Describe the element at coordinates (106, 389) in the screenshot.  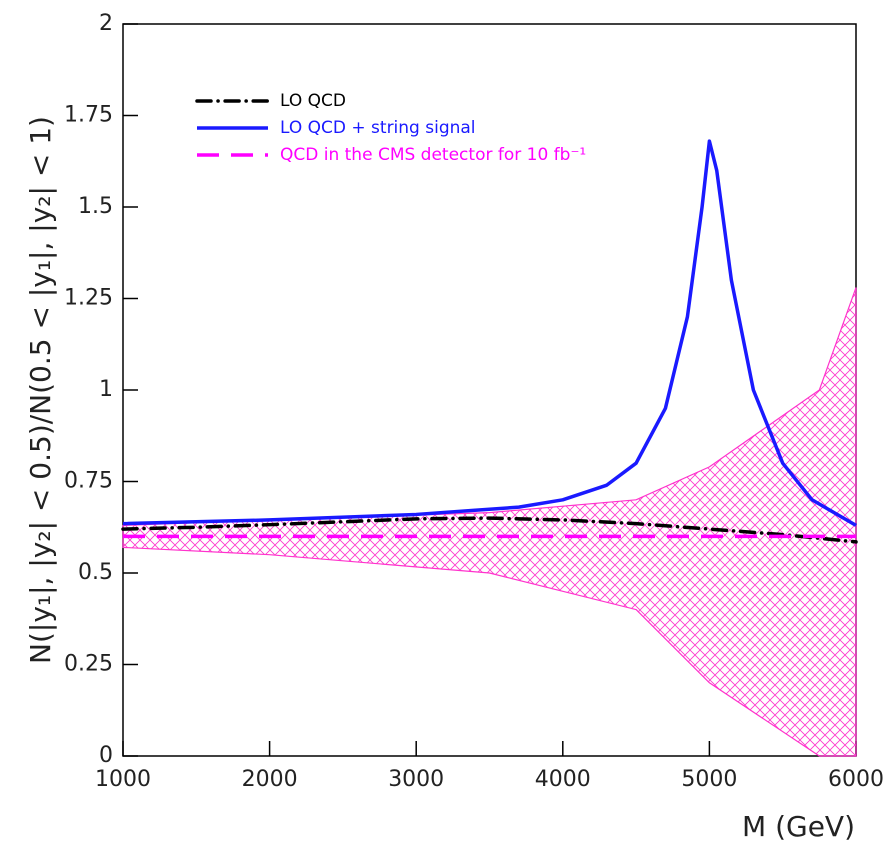
I see `y-tick-label: 1` at that location.